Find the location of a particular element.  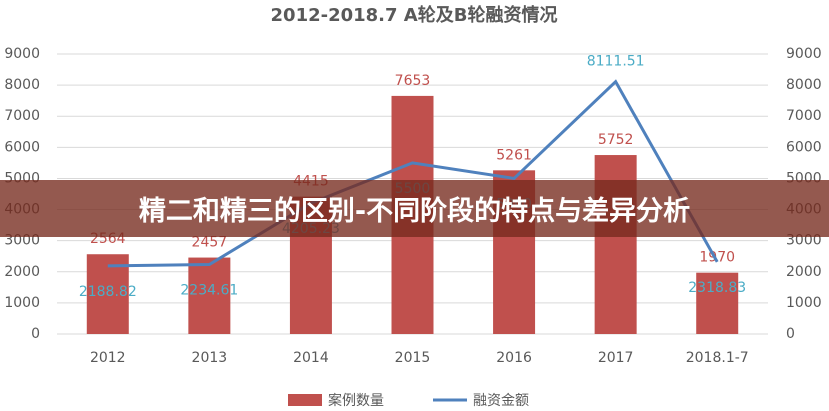

y-tick-label: 6000 is located at coordinates (22, 147).